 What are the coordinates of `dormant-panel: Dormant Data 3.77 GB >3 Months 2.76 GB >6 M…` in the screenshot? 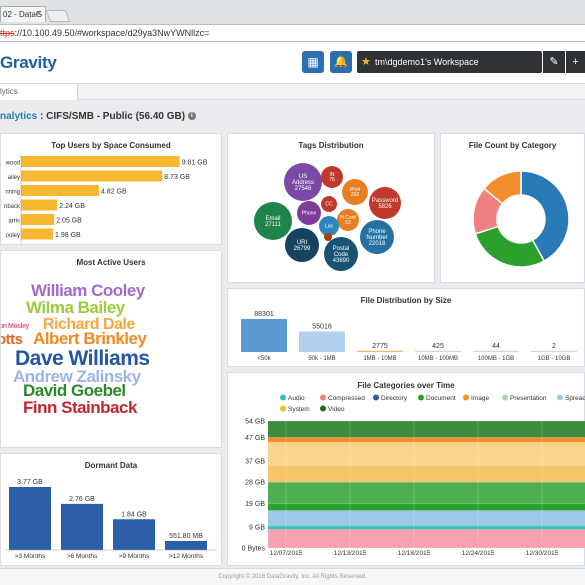 It's located at (111, 509).